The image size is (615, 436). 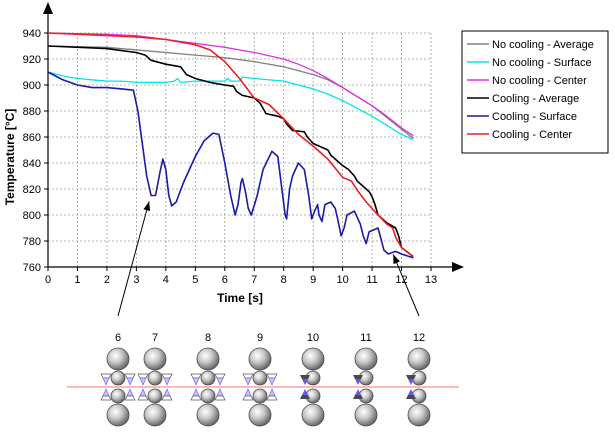 I want to click on step-label-8: 8, so click(x=208, y=338).